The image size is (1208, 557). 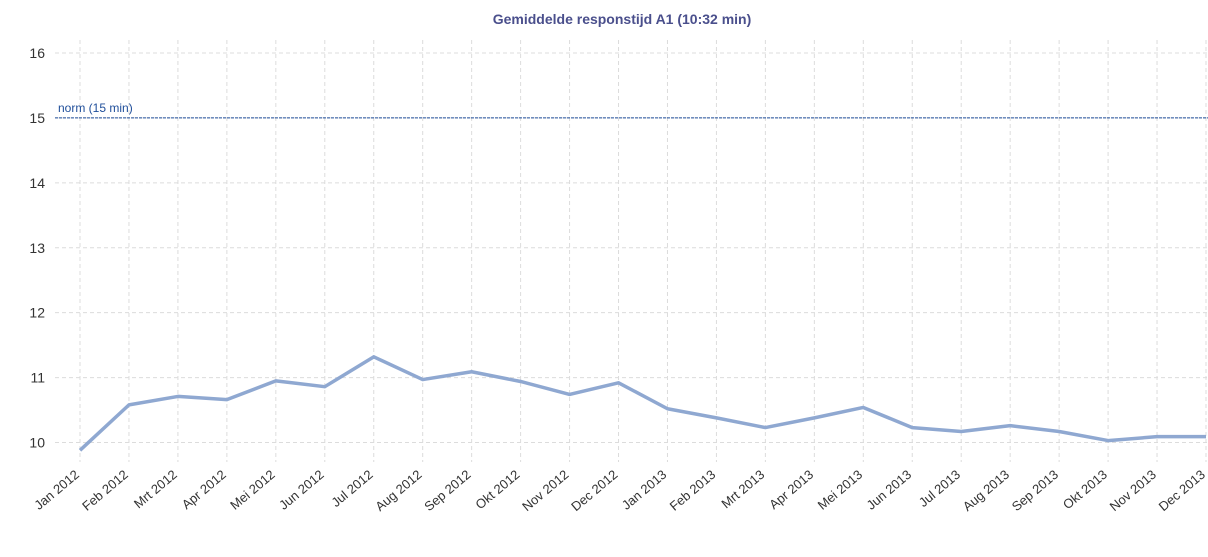 What do you see at coordinates (1035, 490) in the screenshot?
I see `x-tick-label: Sep 2013` at bounding box center [1035, 490].